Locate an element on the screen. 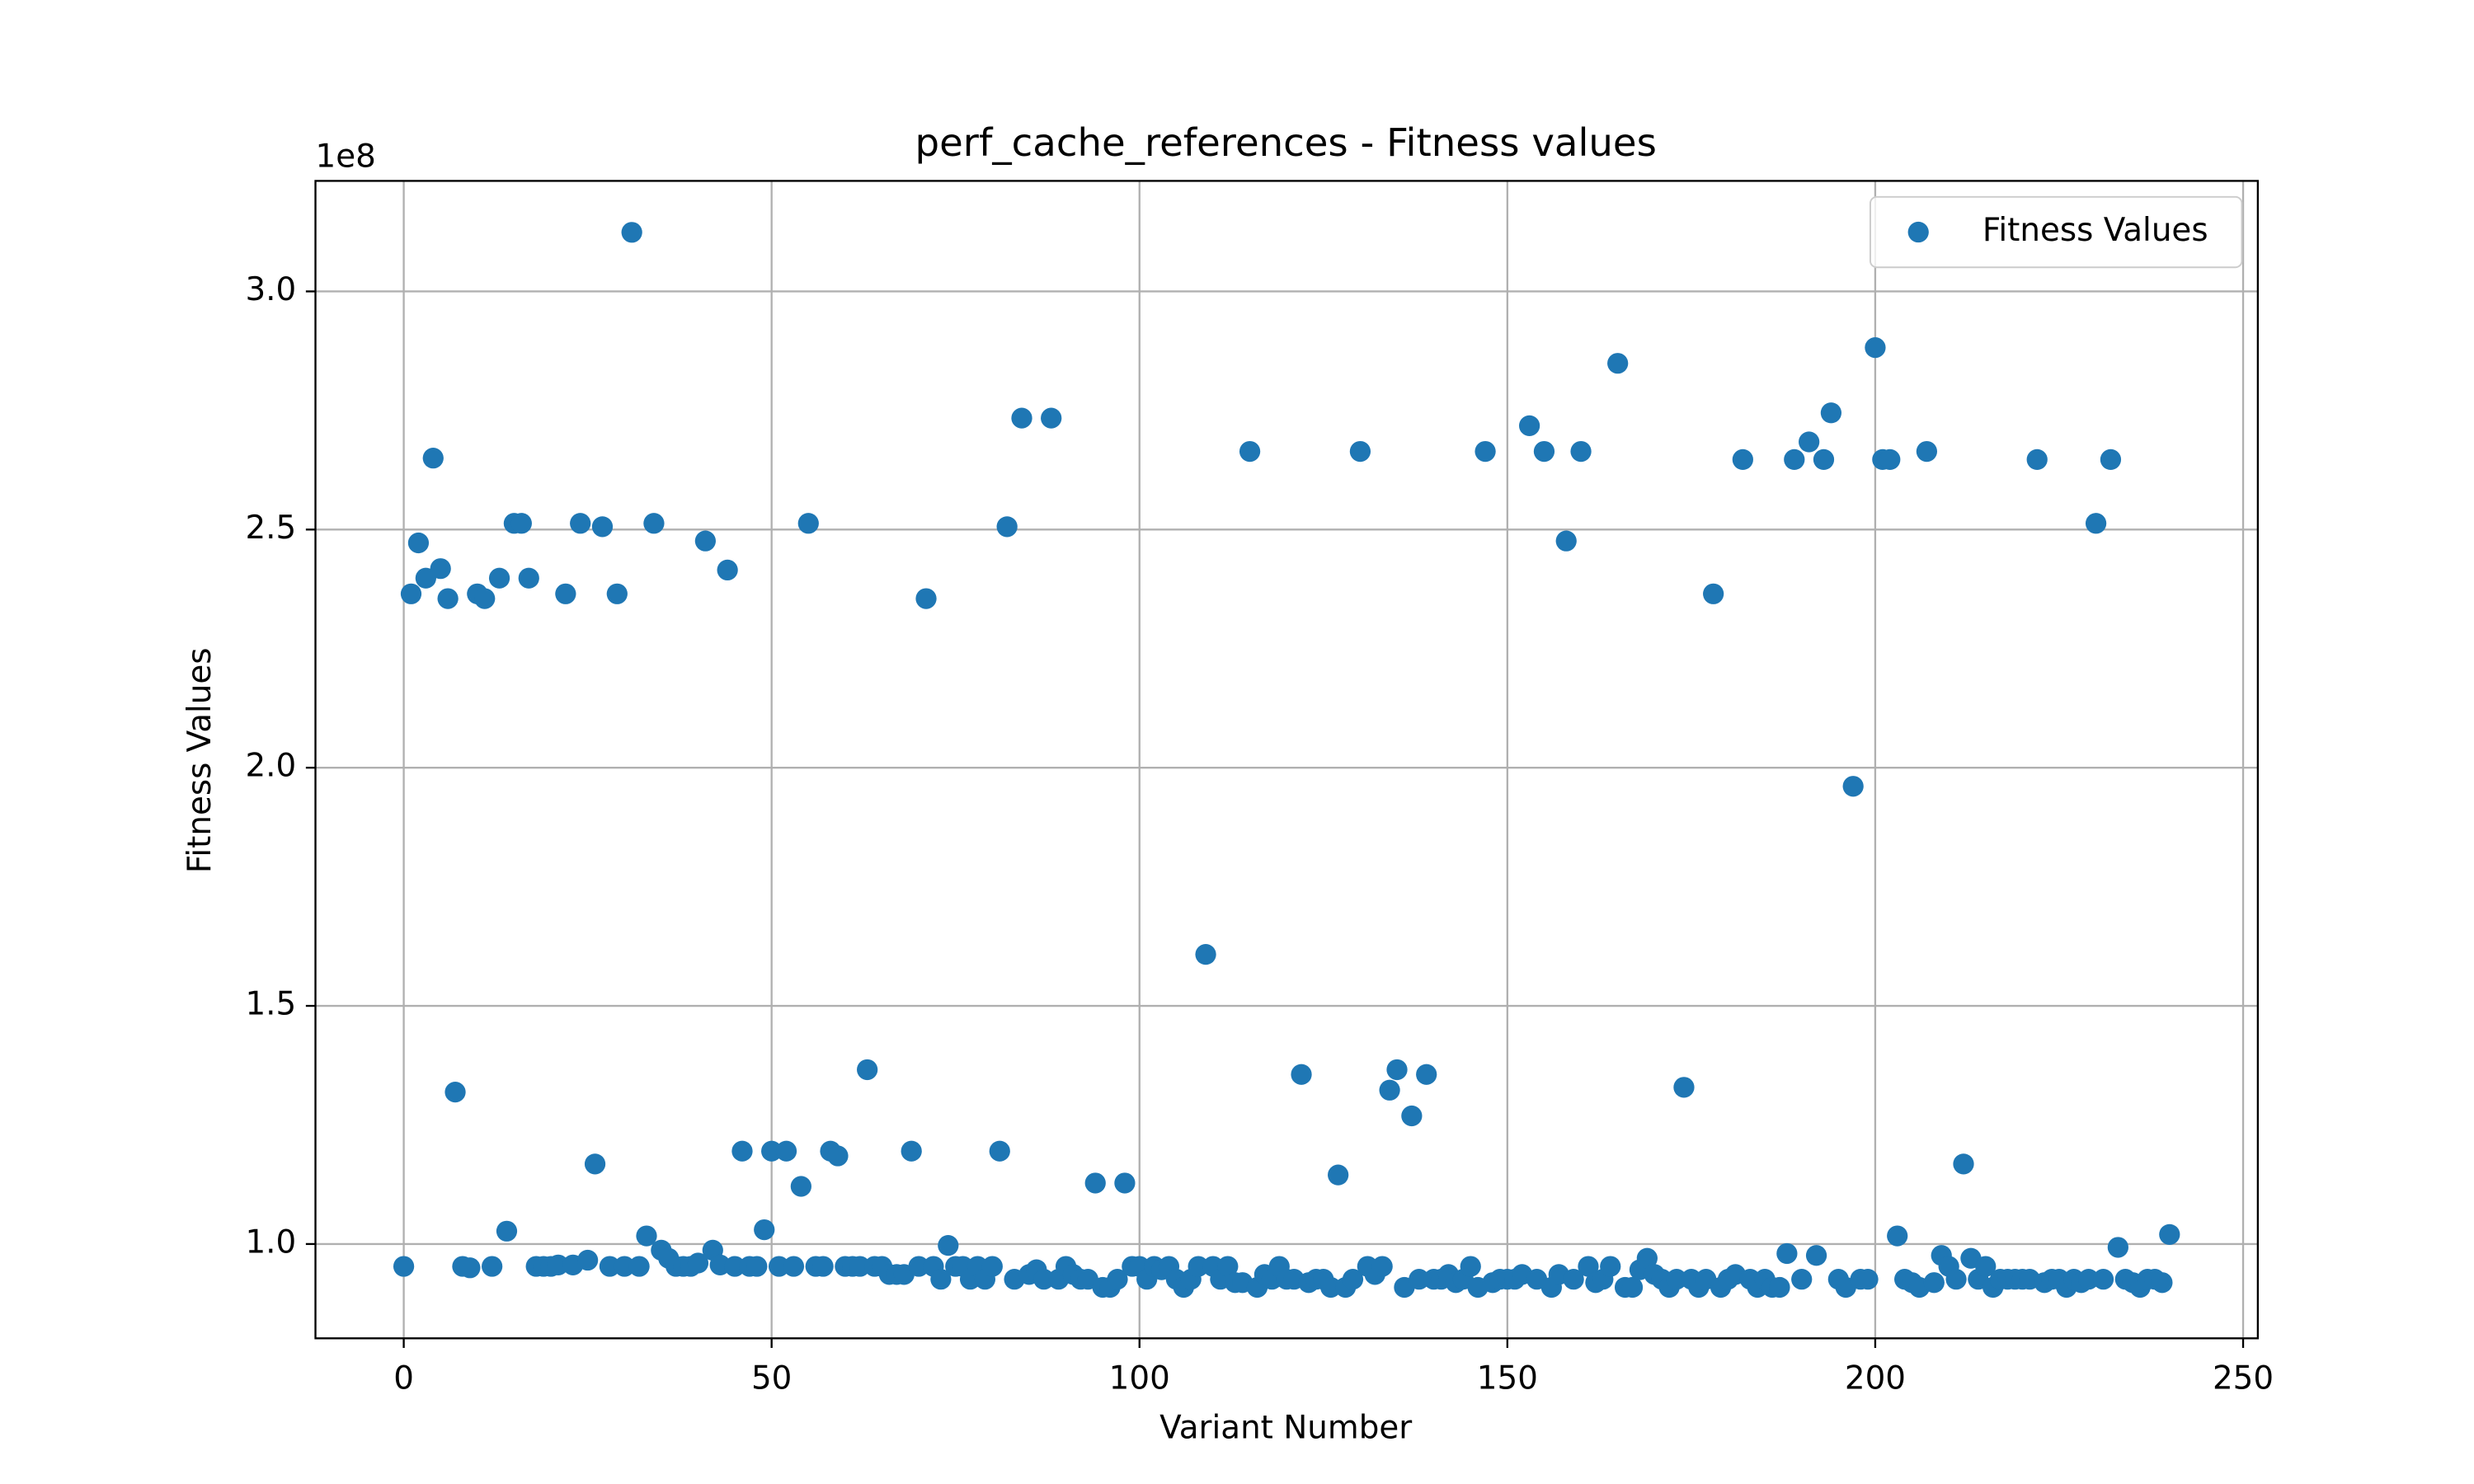 The height and width of the screenshot is (1484, 2474). y-offset-label: 1e8 is located at coordinates (346, 157).